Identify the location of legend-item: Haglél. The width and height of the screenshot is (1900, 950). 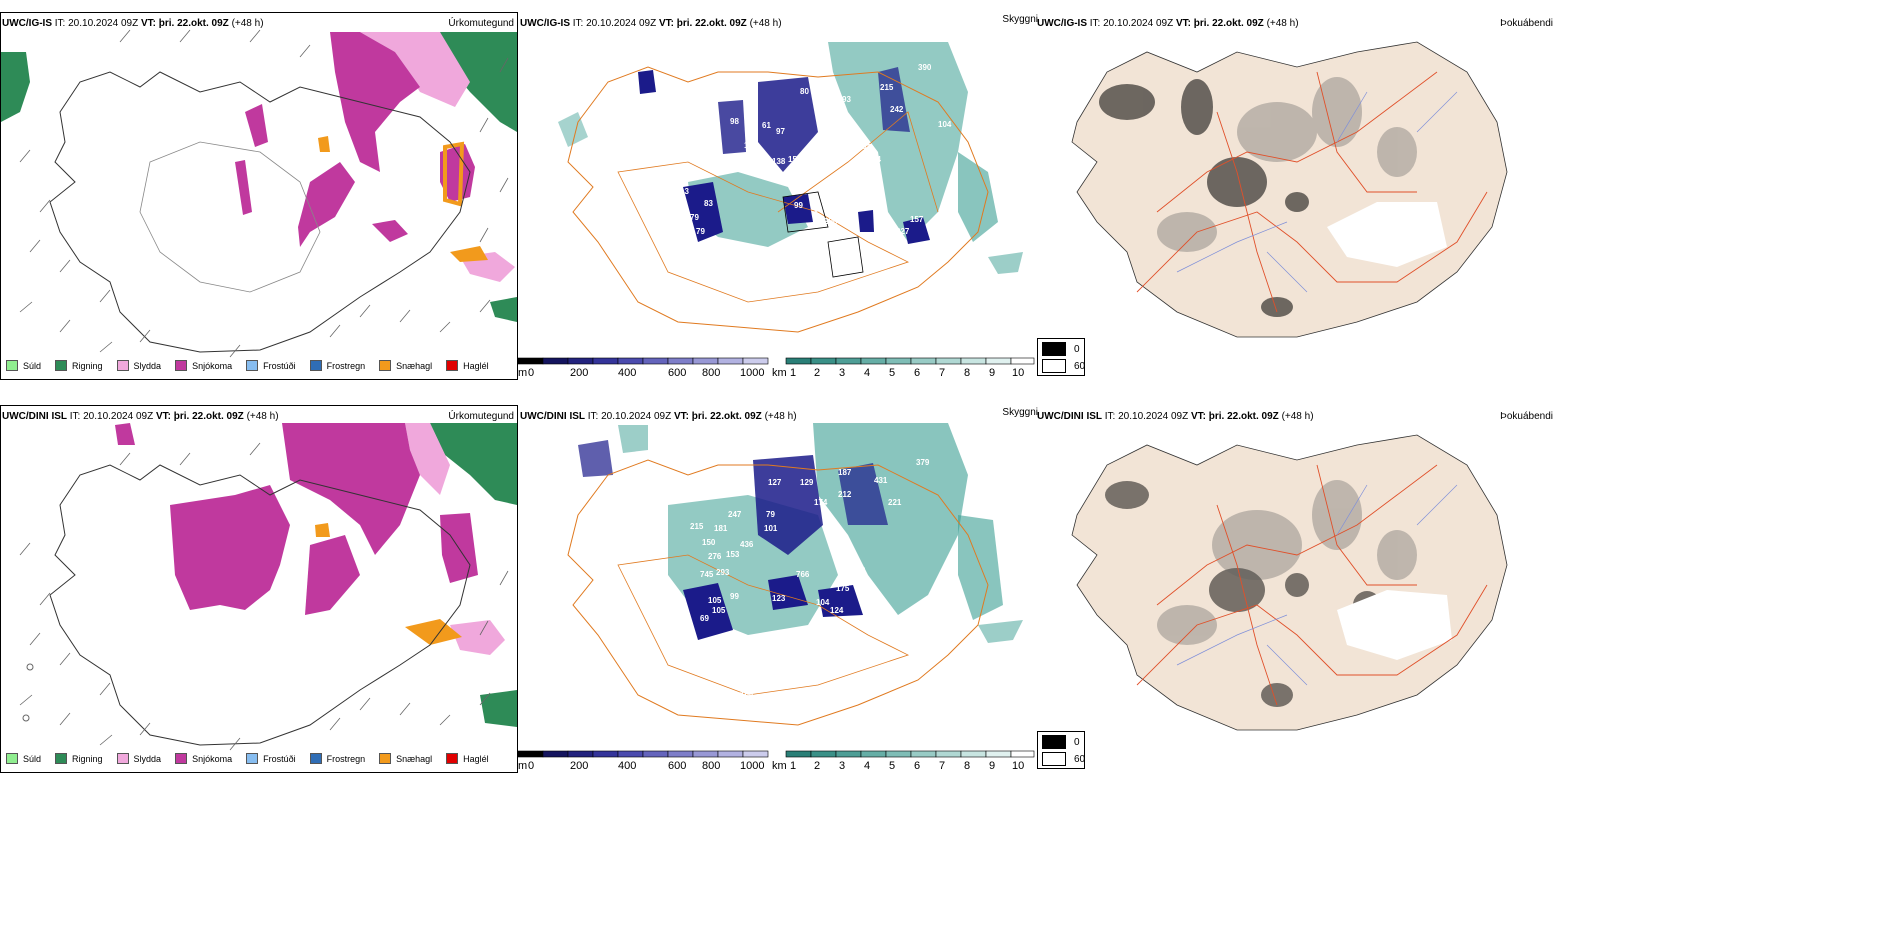
(467, 758).